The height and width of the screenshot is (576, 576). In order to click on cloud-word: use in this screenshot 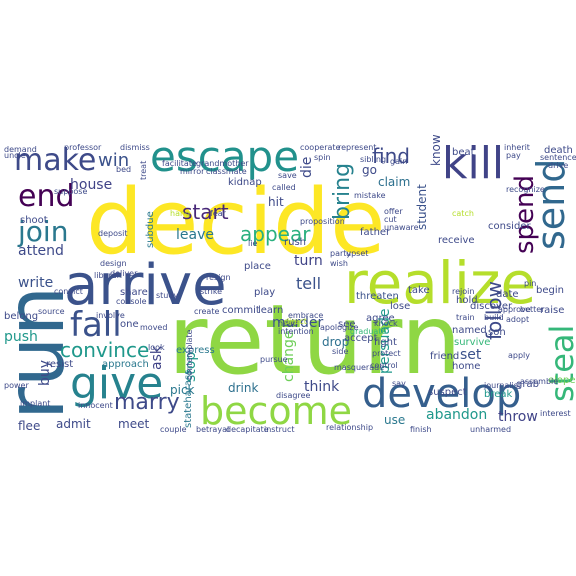, I will do `click(395, 420)`.